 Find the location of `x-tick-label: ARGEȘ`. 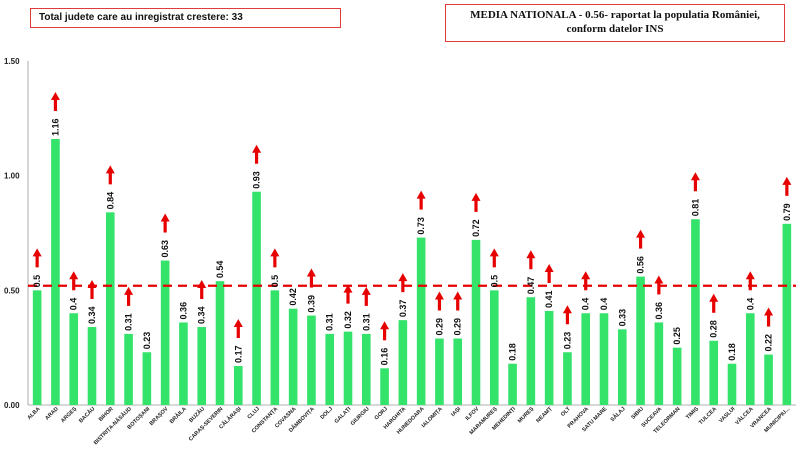

x-tick-label: ARGEȘ is located at coordinates (69, 415).